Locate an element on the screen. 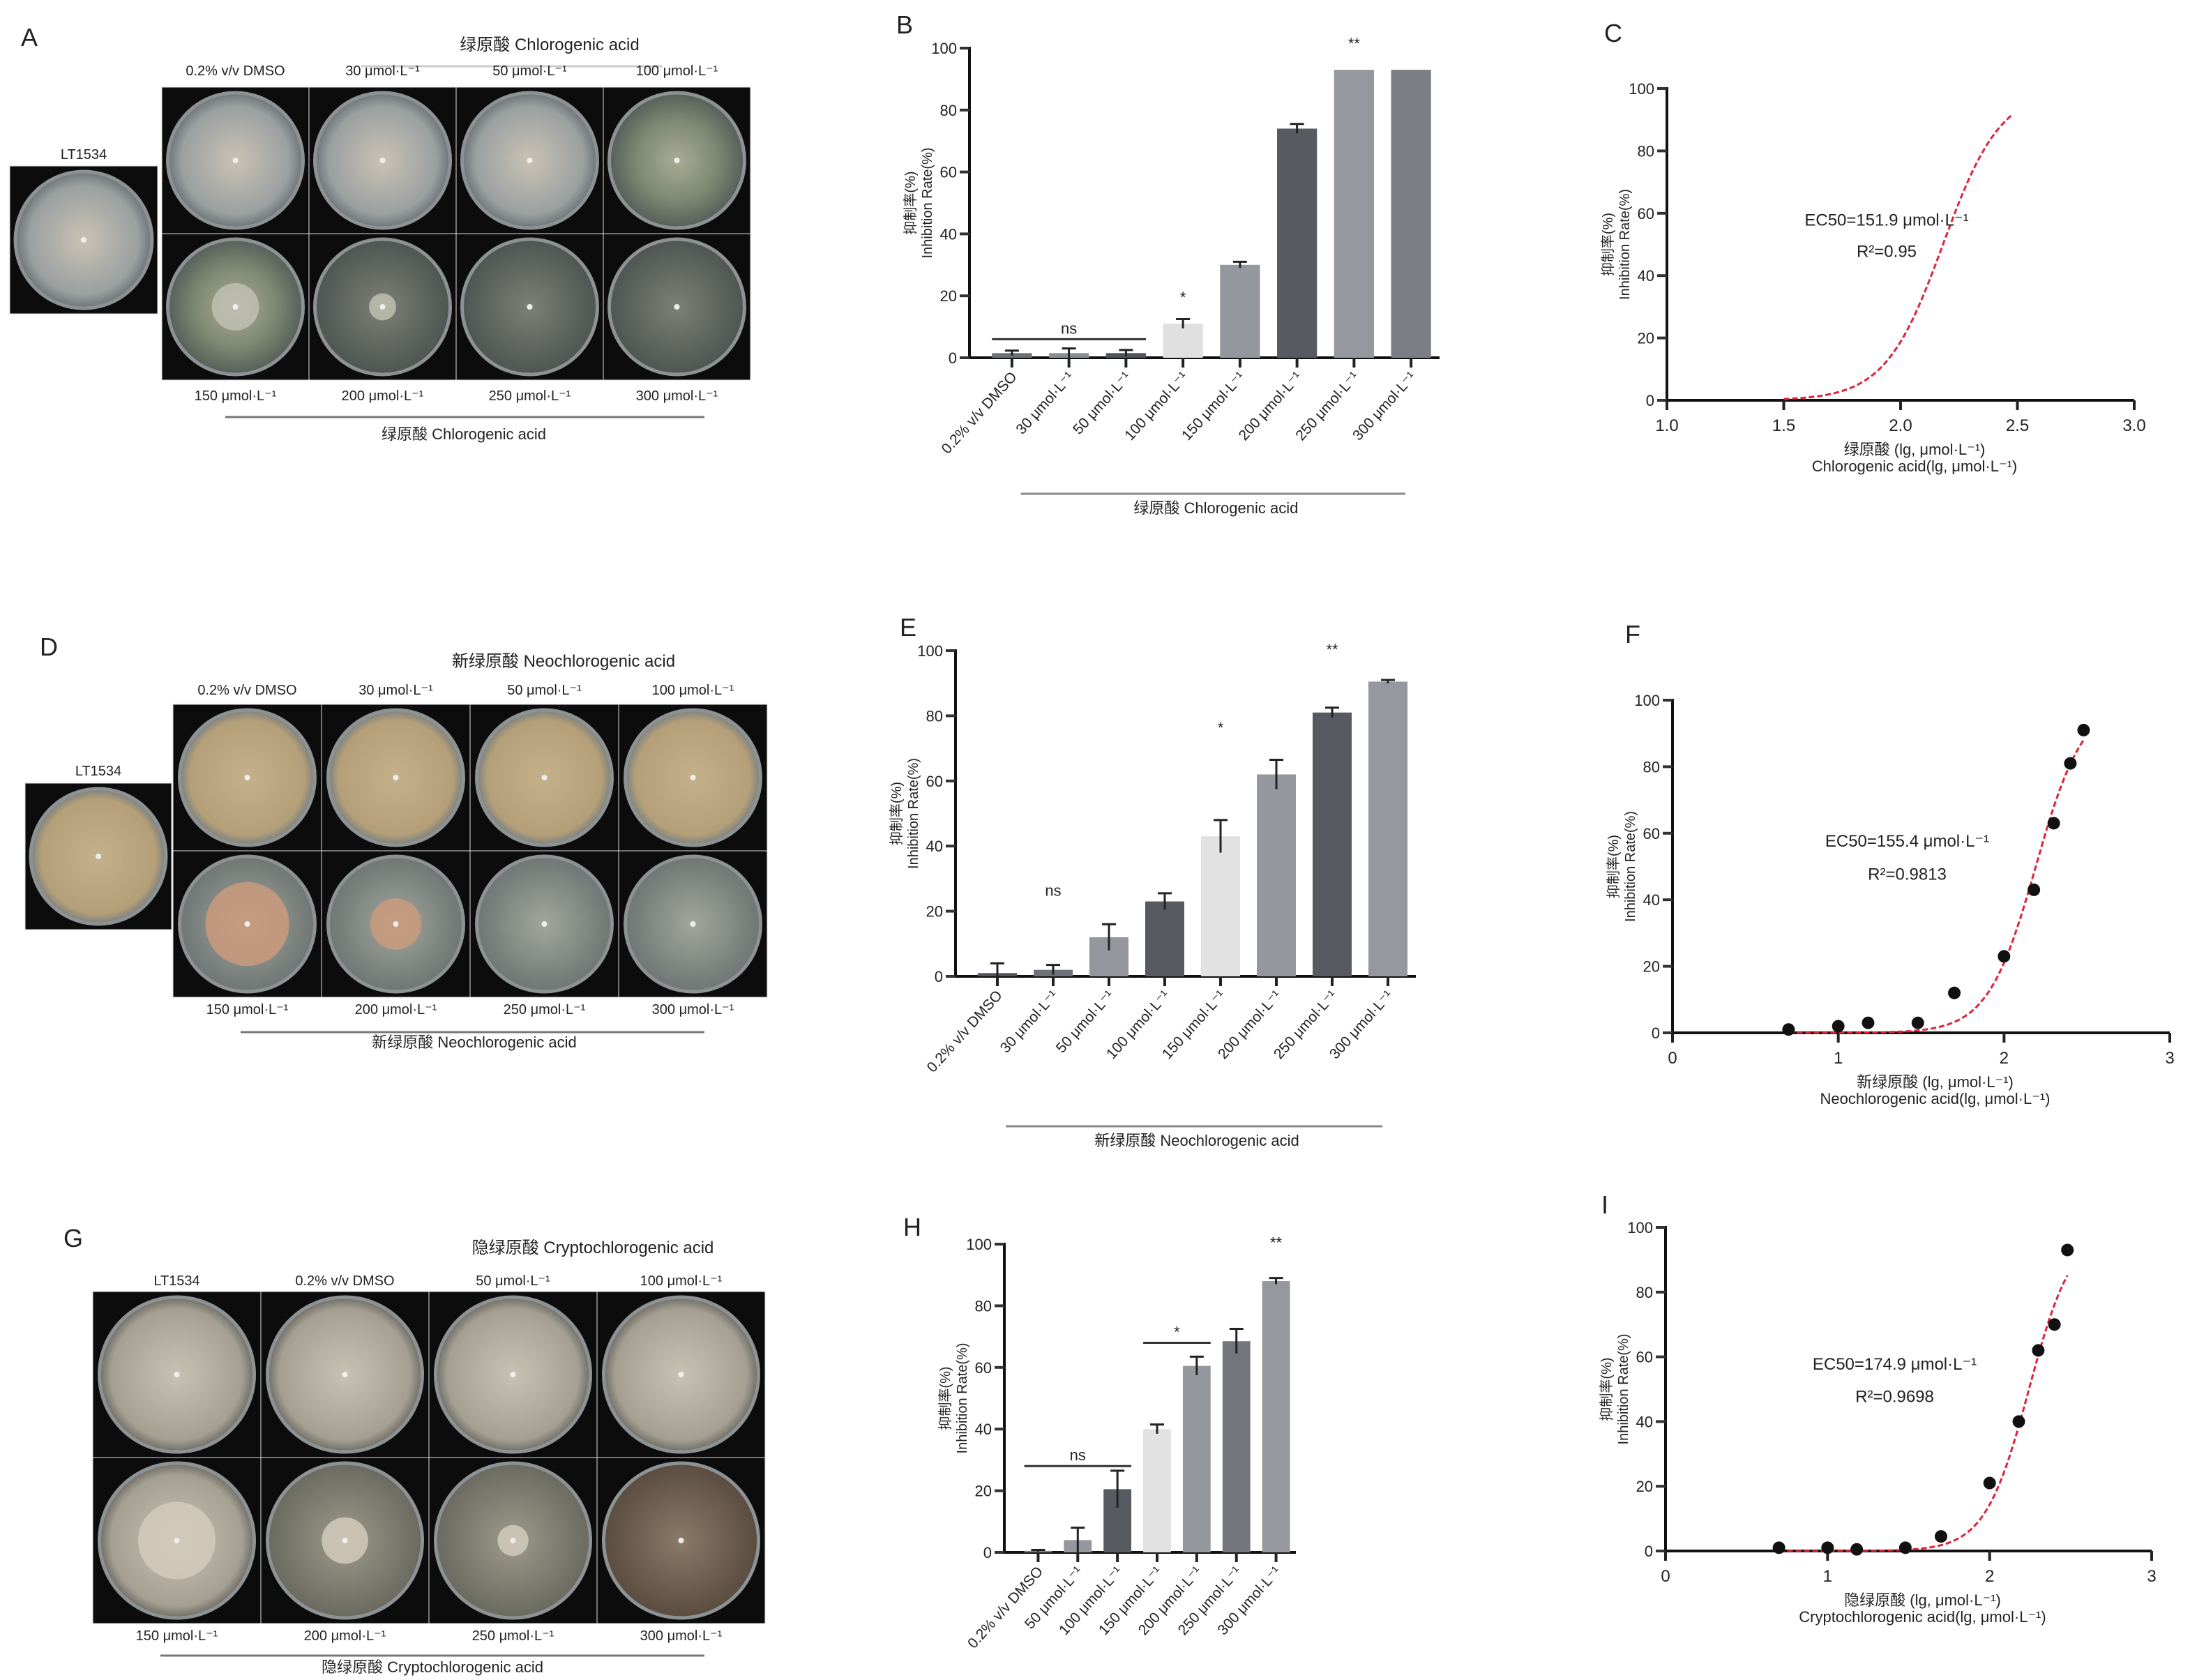  plate-panel-g is located at coordinates (429, 1457).